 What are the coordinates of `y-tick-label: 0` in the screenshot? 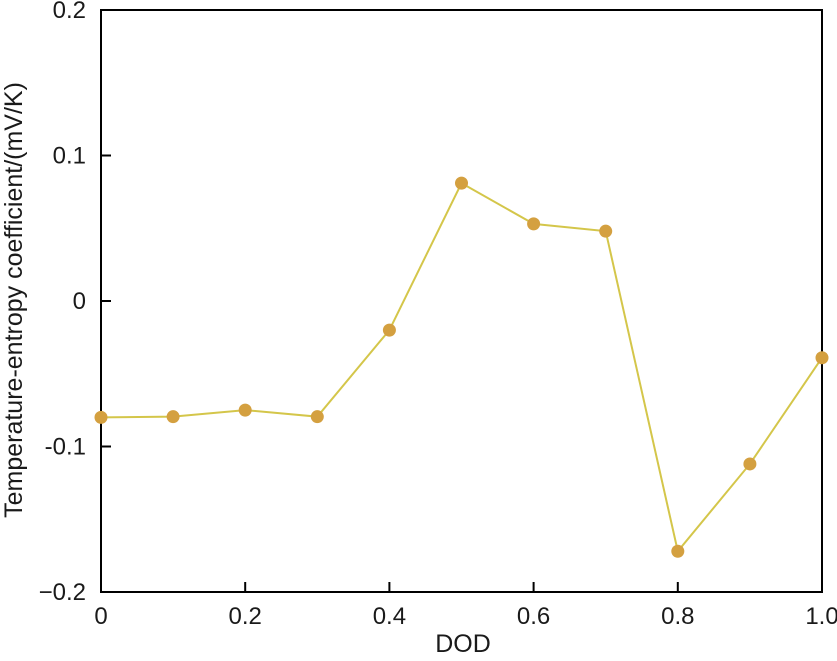 It's located at (79, 301).